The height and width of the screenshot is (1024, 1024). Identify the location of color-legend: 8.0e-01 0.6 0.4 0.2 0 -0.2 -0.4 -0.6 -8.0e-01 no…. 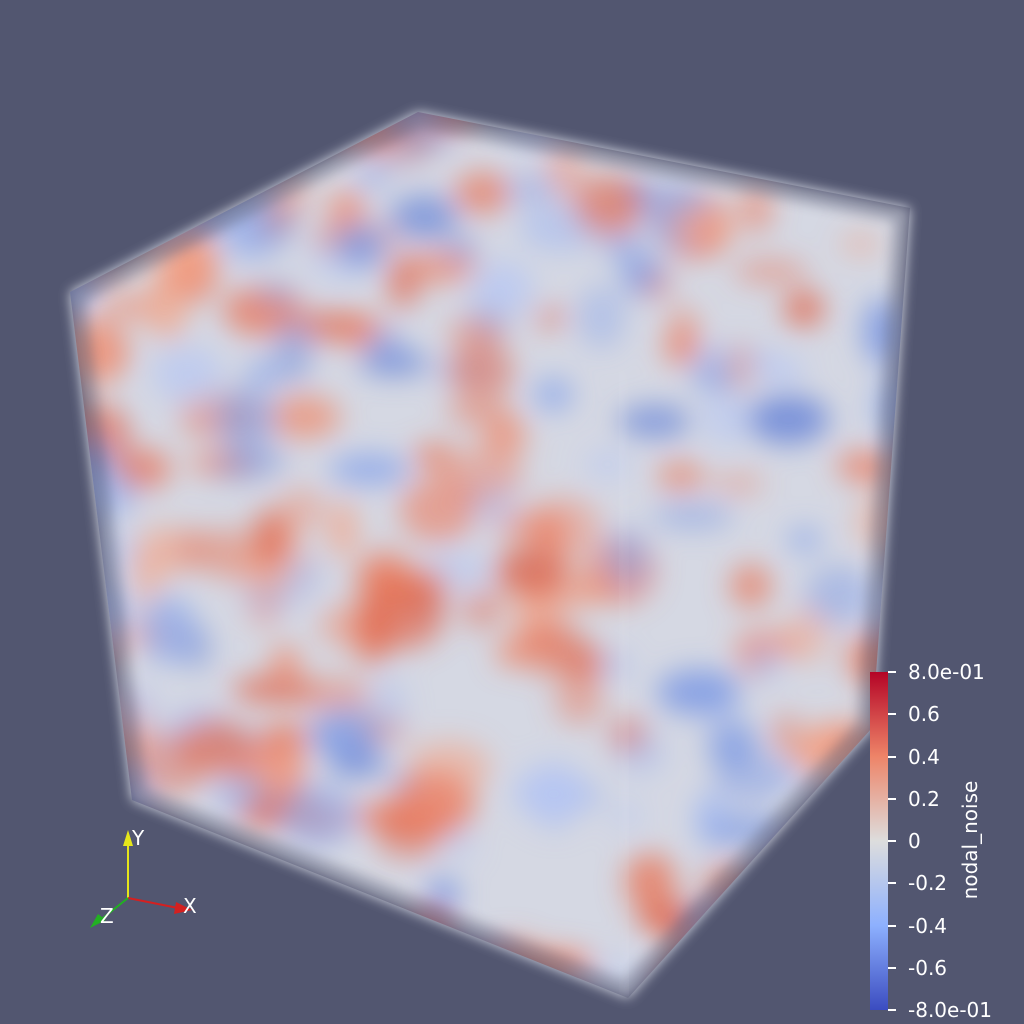
(946, 841).